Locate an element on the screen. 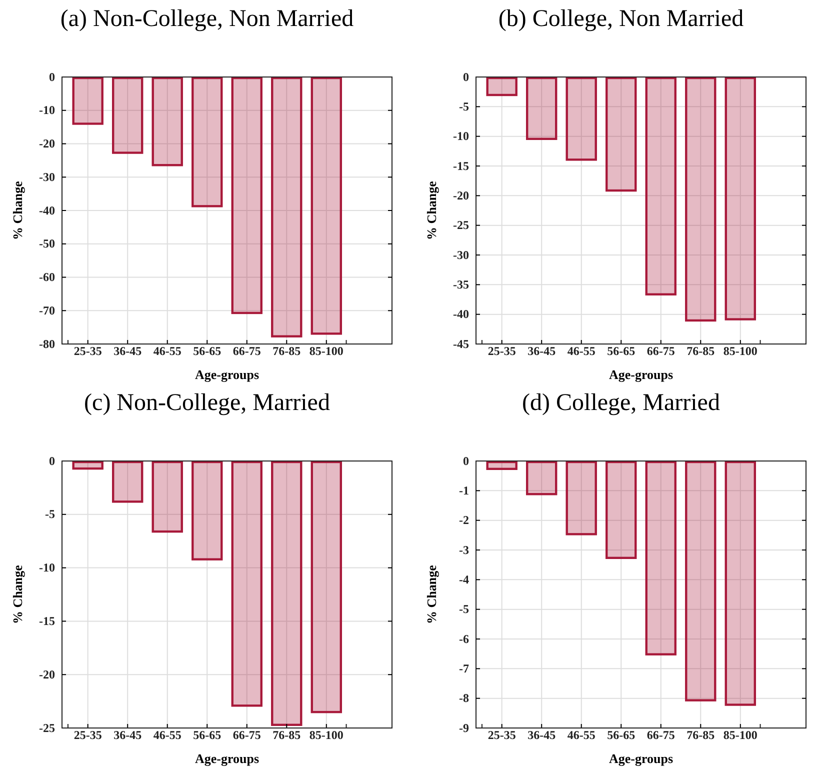 The image size is (829, 768). y-tick-label: -6 is located at coordinates (464, 639).